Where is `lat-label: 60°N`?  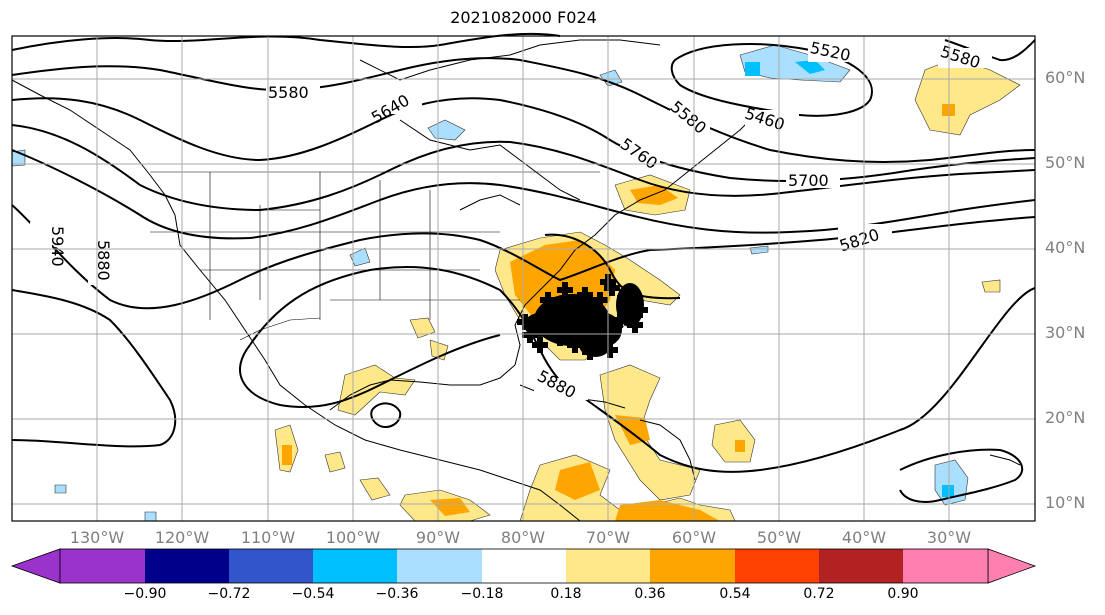
lat-label: 60°N is located at coordinates (1065, 77).